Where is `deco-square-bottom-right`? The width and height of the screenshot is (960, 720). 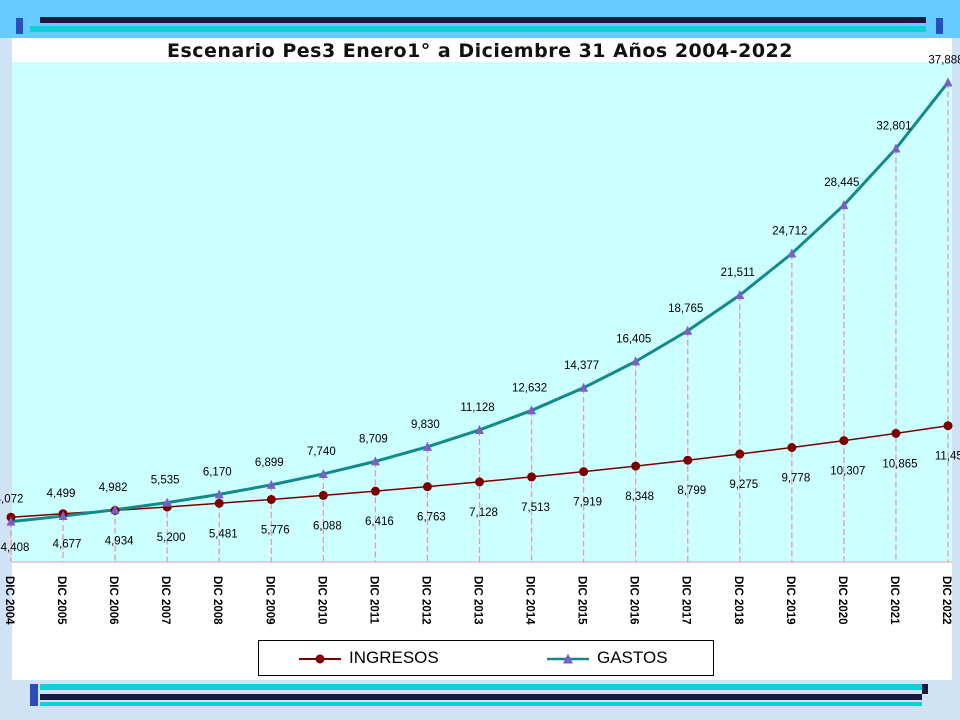
deco-square-bottom-right is located at coordinates (925, 689).